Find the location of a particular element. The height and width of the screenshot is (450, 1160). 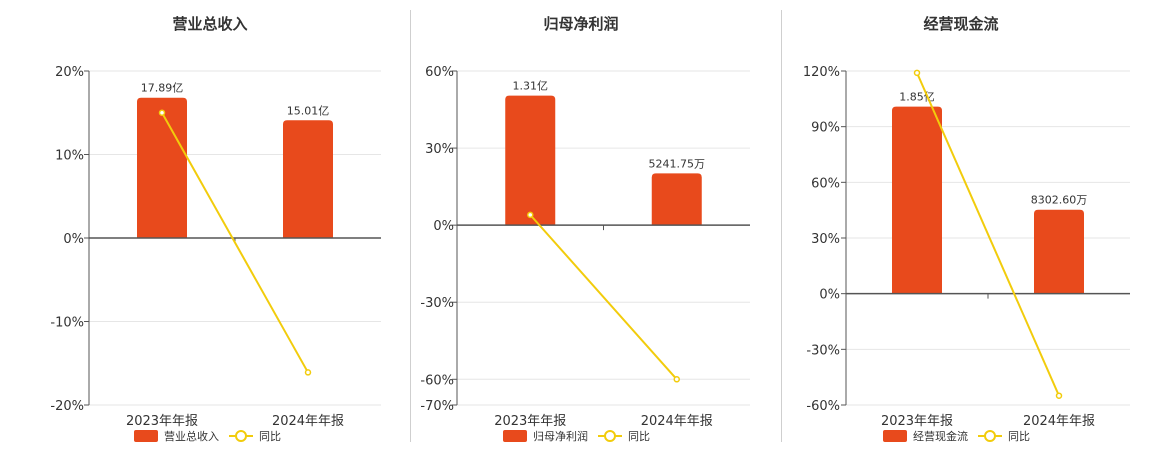

y-tick-label: 120% is located at coordinates (821, 72).